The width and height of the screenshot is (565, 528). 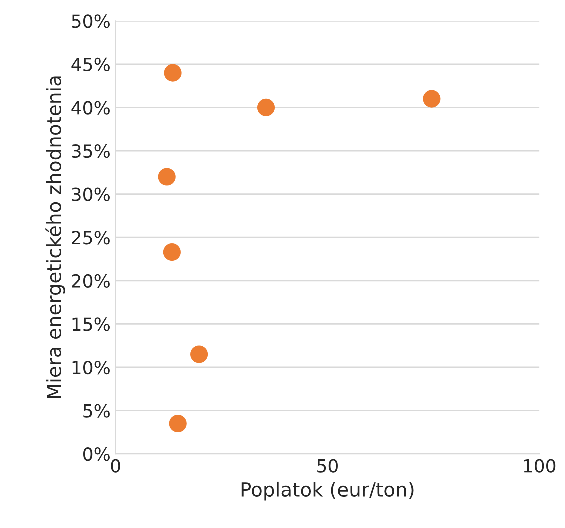 I want to click on y-tick-label: 35%, so click(x=91, y=151).